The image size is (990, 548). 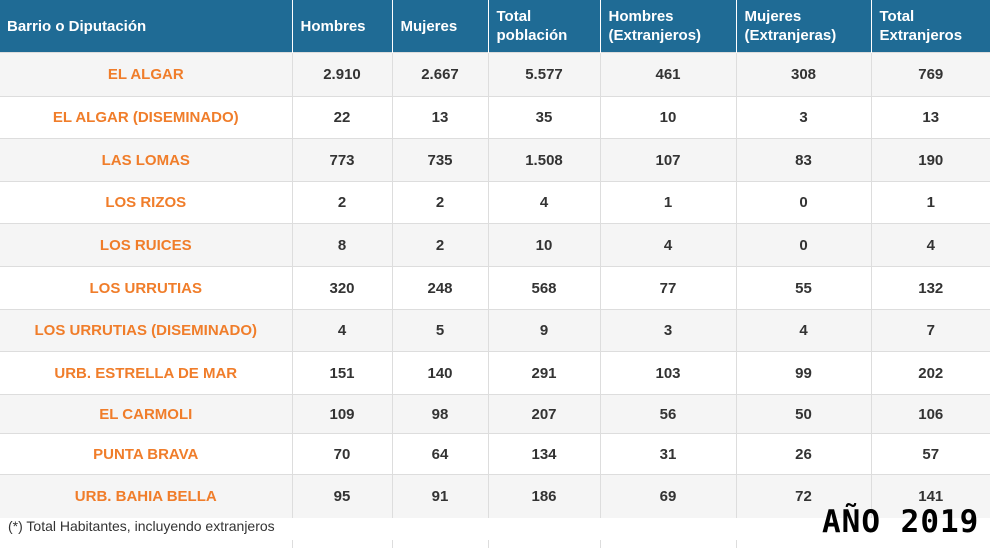 What do you see at coordinates (342, 454) in the screenshot?
I see `cell-hombres: 70` at bounding box center [342, 454].